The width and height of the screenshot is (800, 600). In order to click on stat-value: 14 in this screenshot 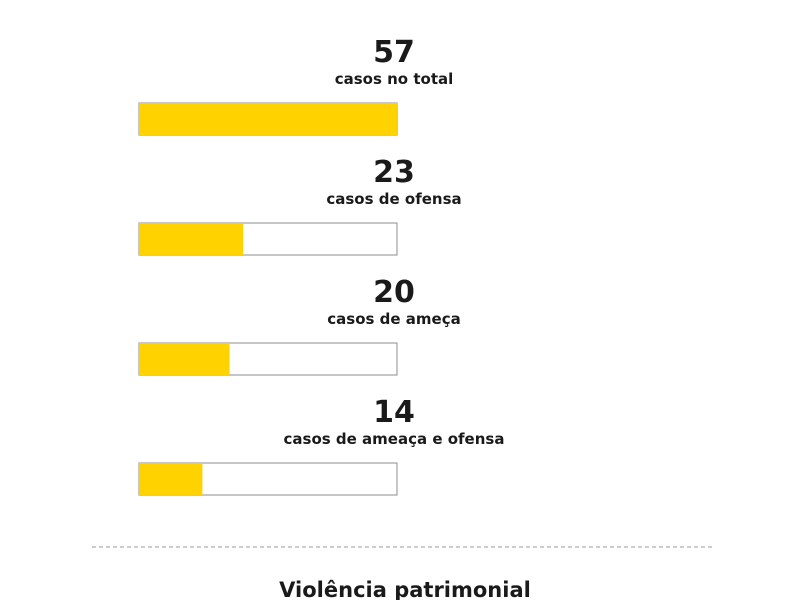, I will do `click(394, 412)`.